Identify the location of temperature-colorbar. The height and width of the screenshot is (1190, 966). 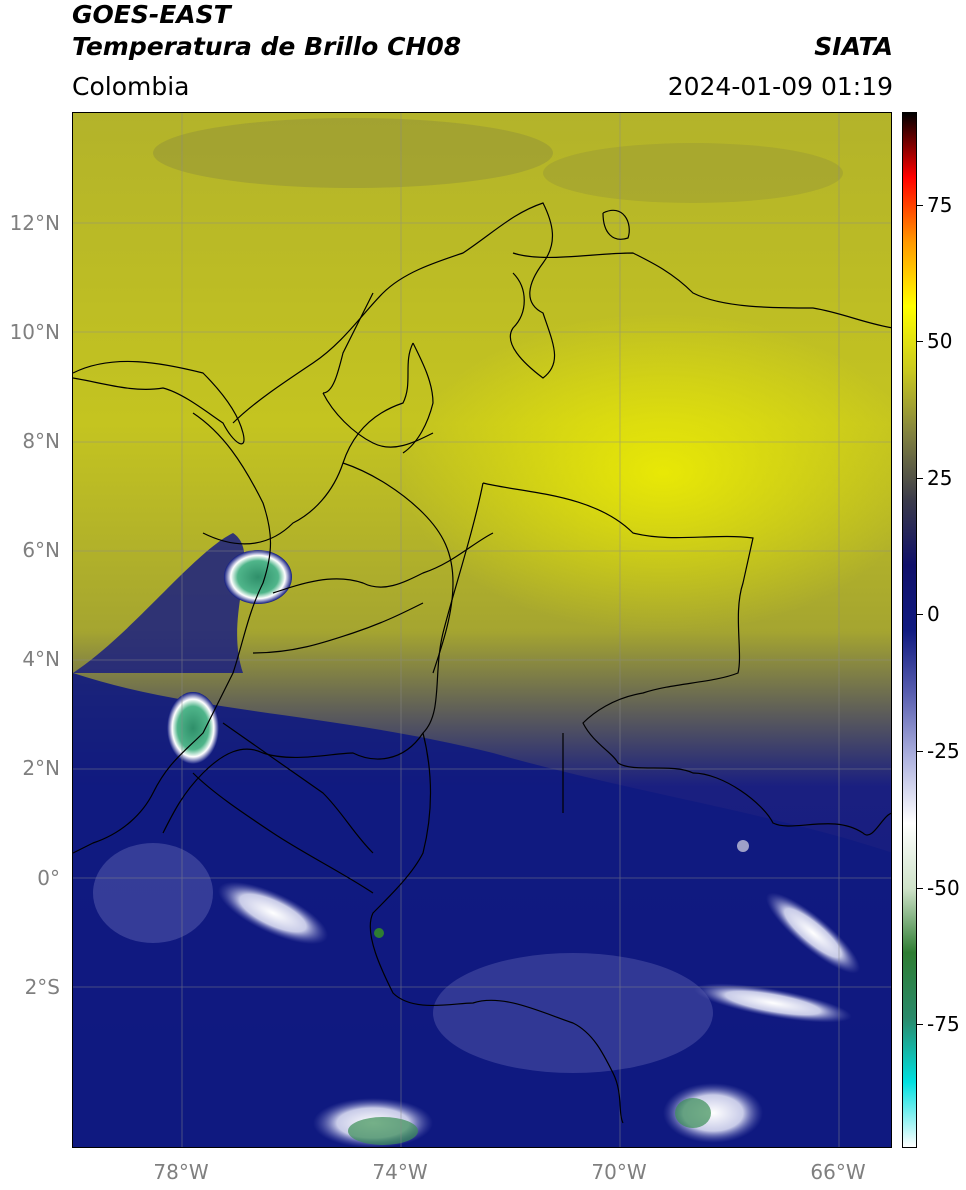
(909, 630).